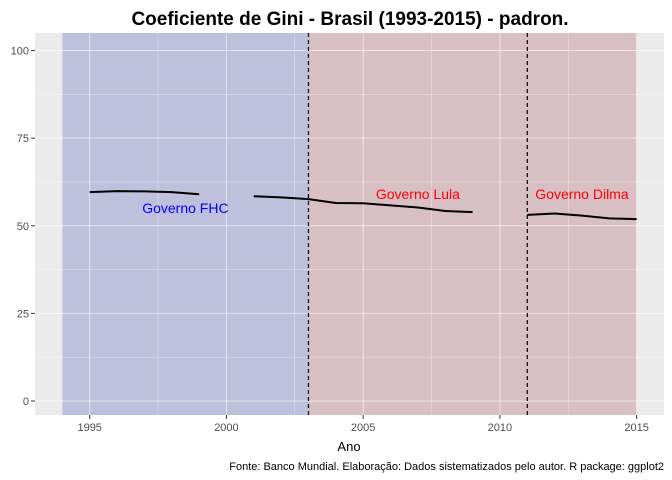 This screenshot has height=480, width=672. I want to click on x-tick-label: 2000, so click(226, 428).